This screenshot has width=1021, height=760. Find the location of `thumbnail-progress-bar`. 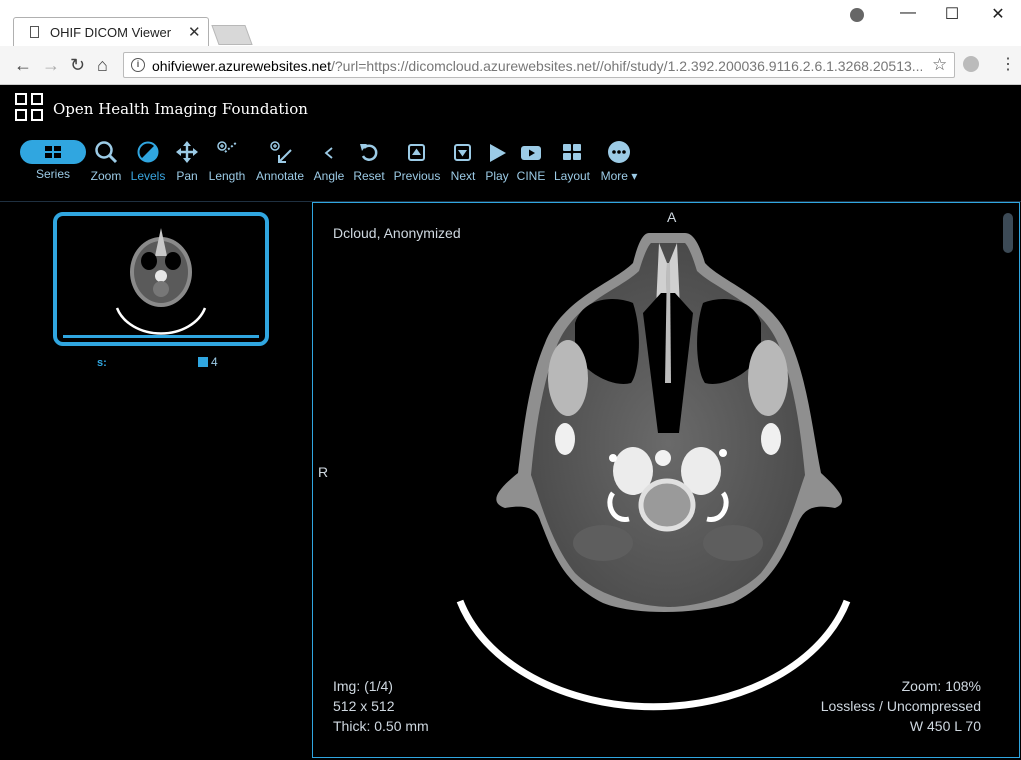

thumbnail-progress-bar is located at coordinates (161, 336).